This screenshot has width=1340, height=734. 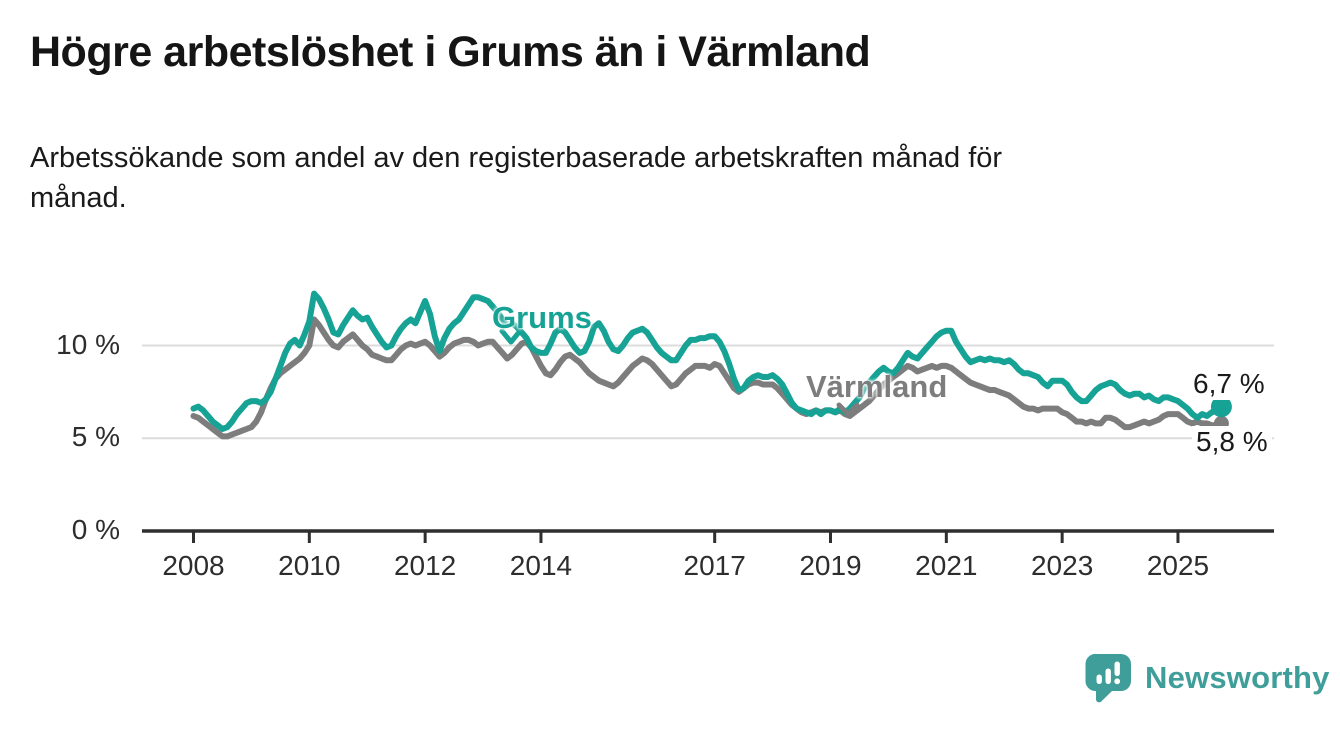 I want to click on x-tick-label: 2012, so click(x=425, y=565).